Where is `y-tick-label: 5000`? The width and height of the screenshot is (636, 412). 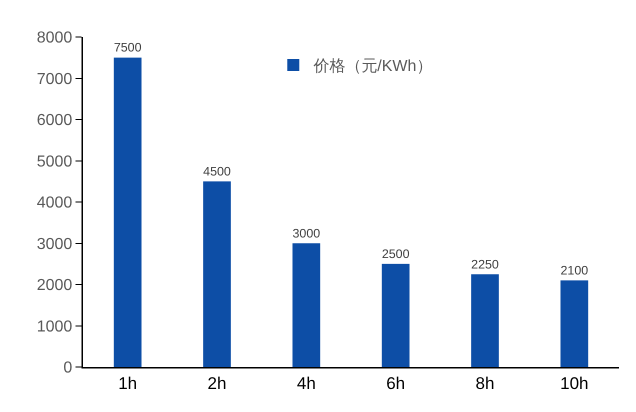 y-tick-label: 5000 is located at coordinates (54, 161).